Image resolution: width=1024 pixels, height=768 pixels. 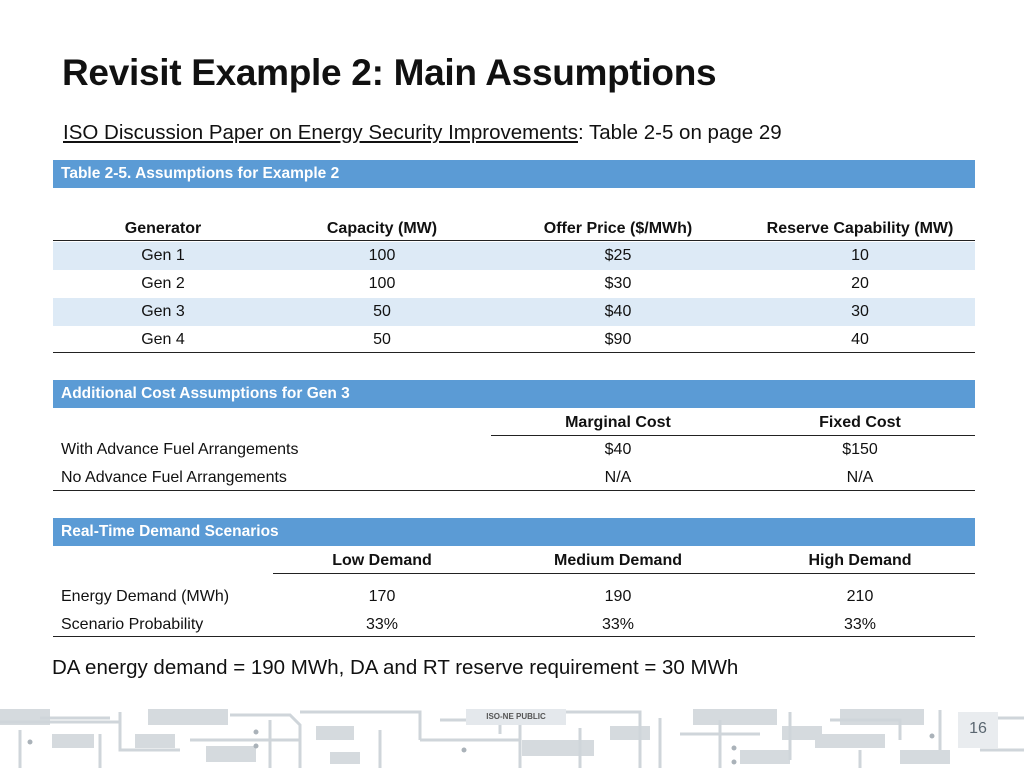 What do you see at coordinates (514, 597) in the screenshot?
I see `table-row: Energy Demand (MWh) 170 190 210` at bounding box center [514, 597].